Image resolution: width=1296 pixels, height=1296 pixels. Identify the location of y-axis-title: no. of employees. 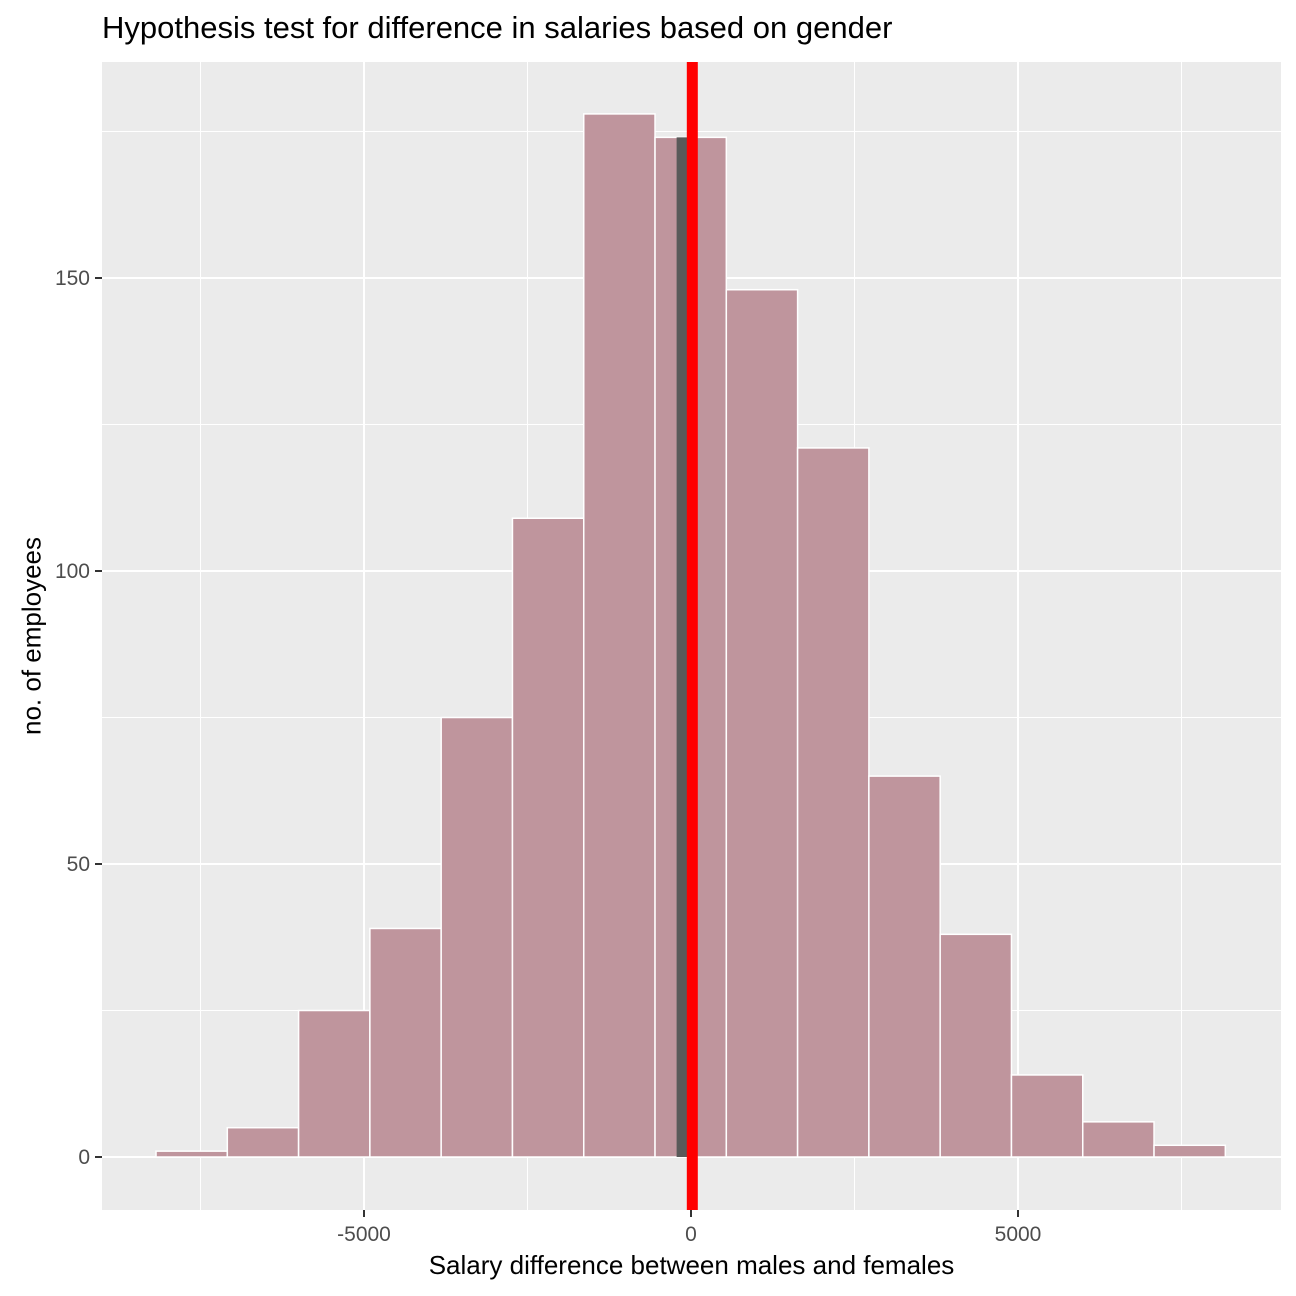
(31, 636).